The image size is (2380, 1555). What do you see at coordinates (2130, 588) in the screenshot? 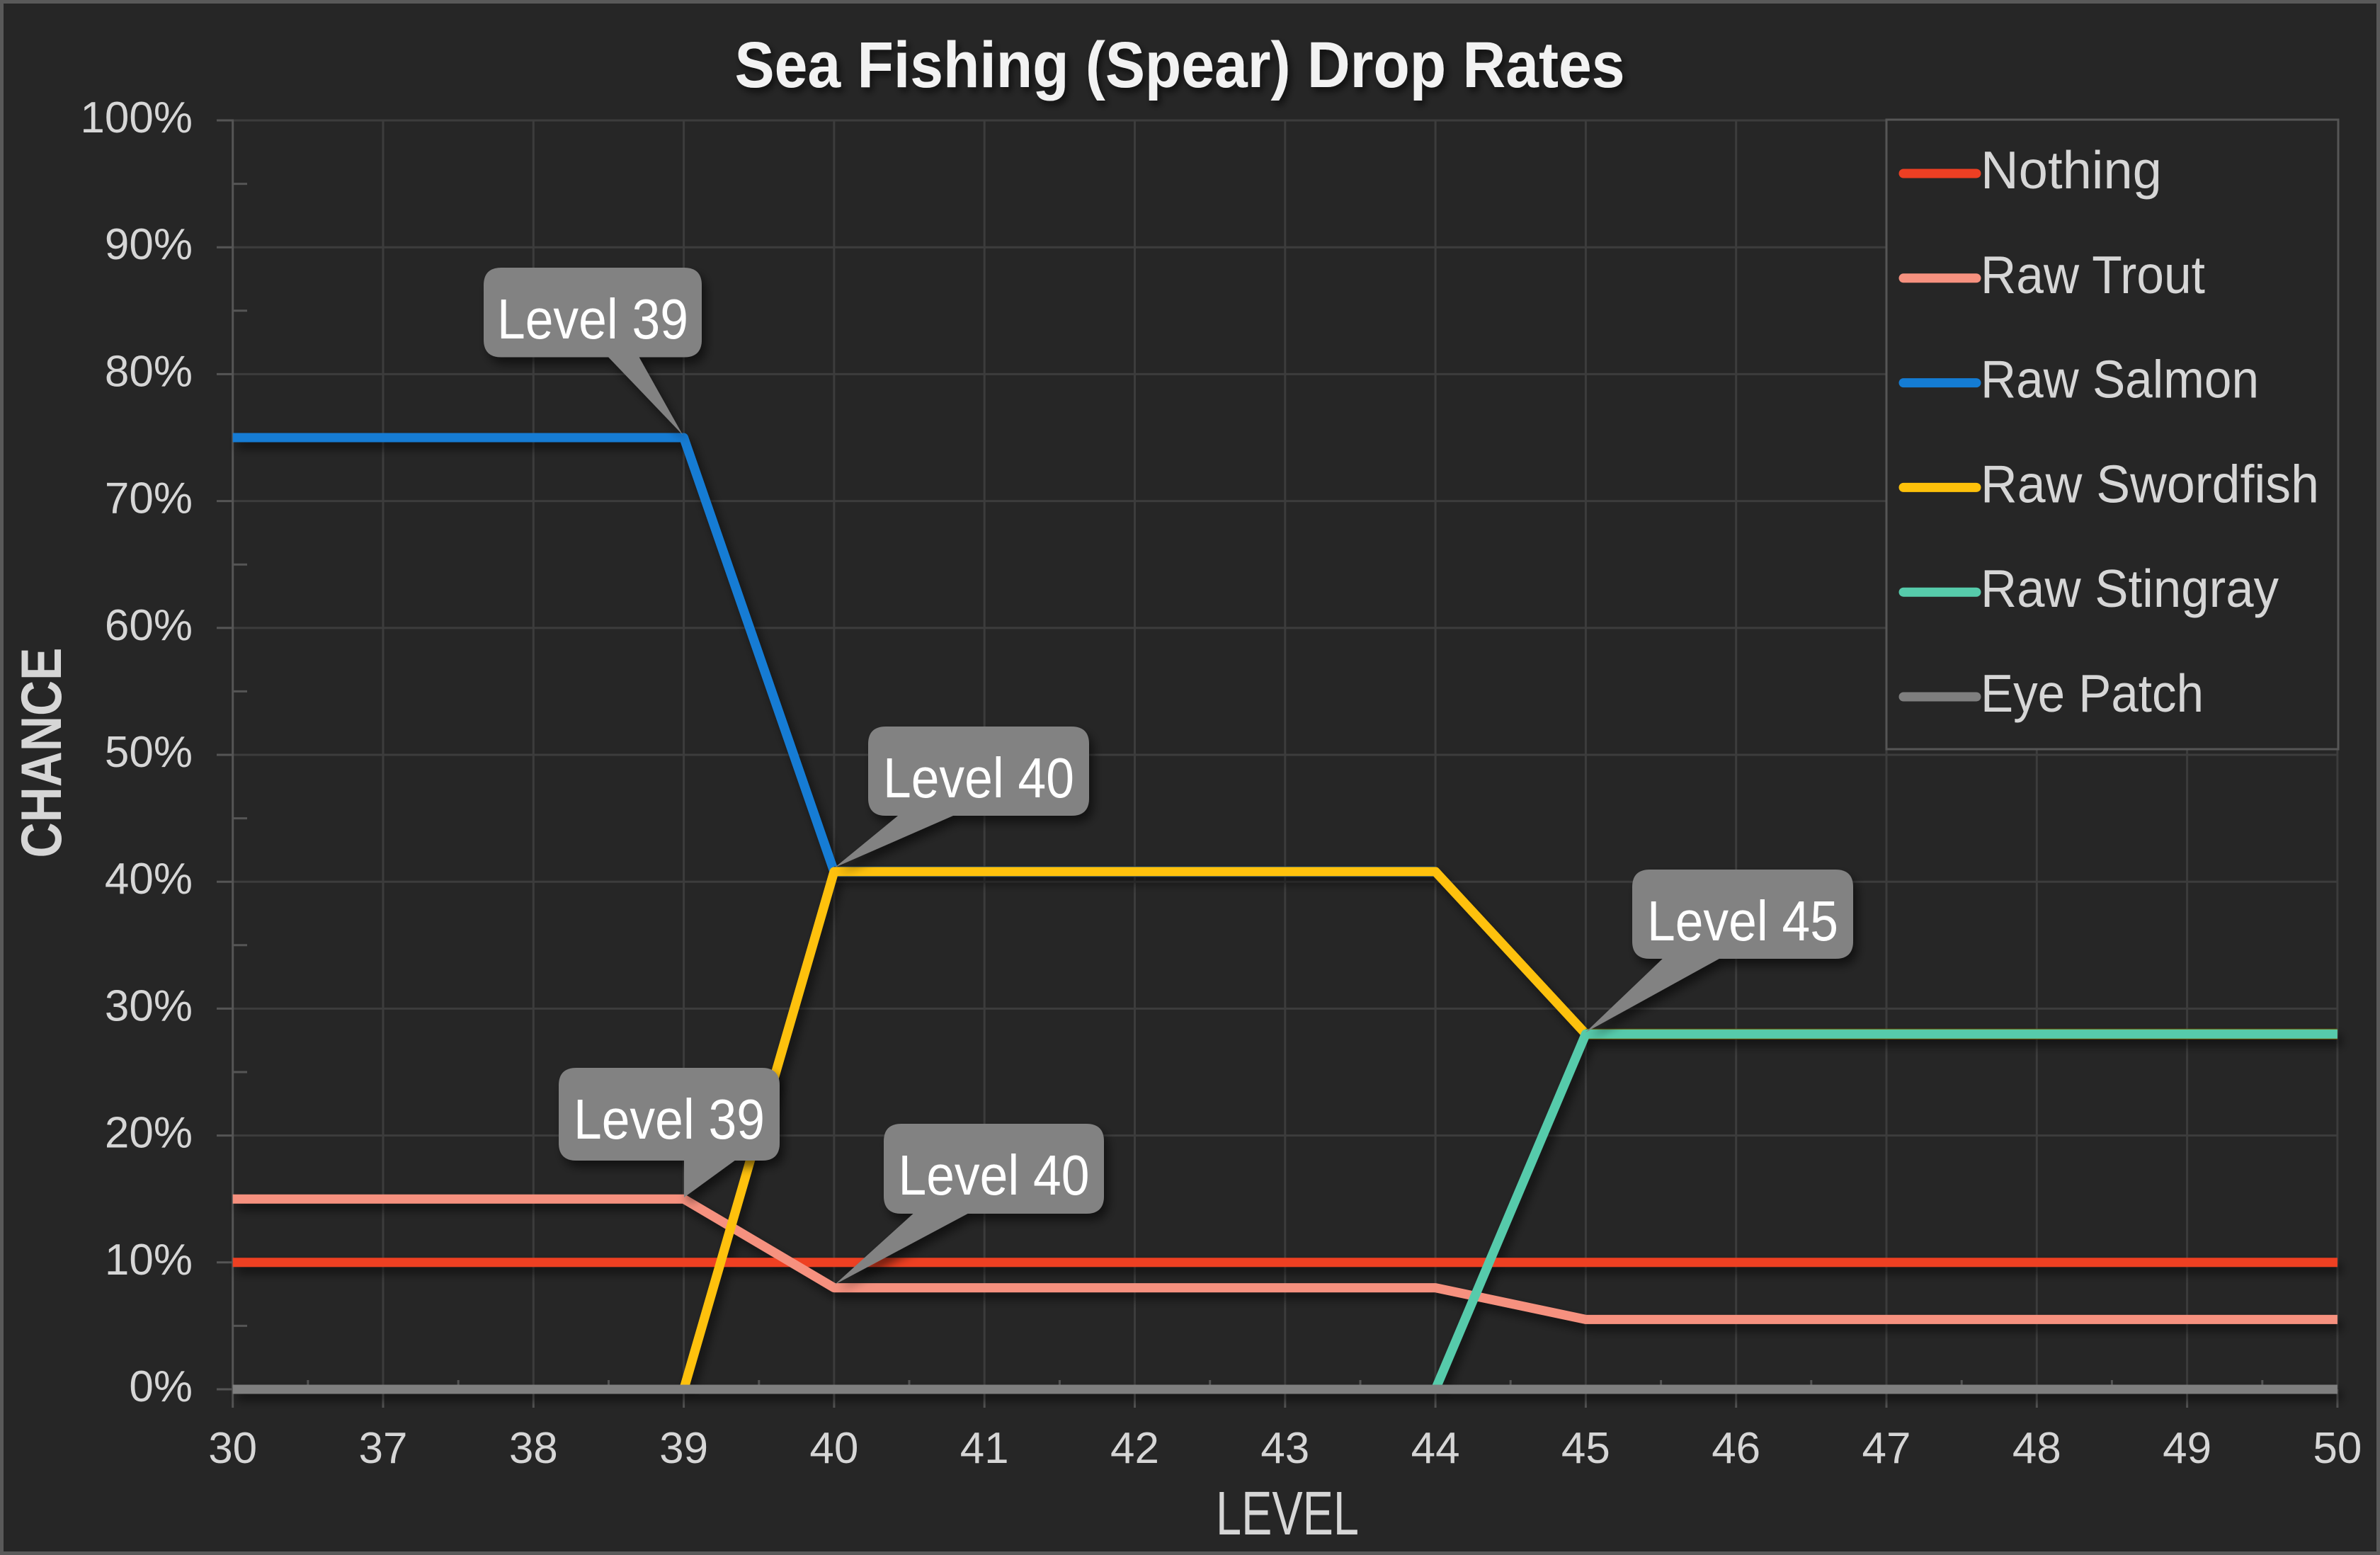
I see `svg-text: Raw Stingray` at bounding box center [2130, 588].